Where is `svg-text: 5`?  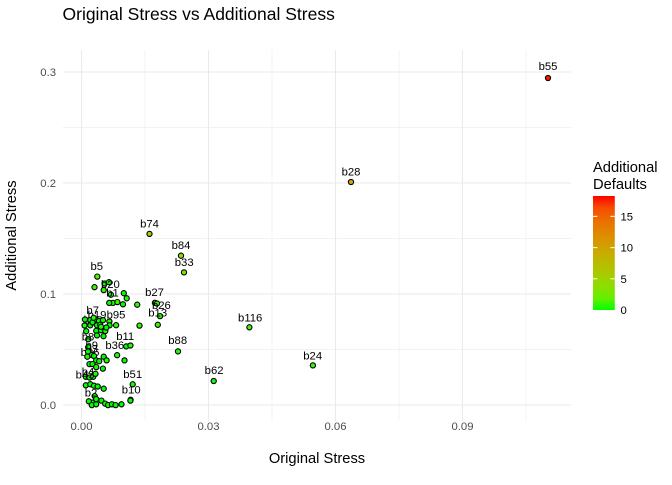
svg-text: 5 is located at coordinates (624, 280).